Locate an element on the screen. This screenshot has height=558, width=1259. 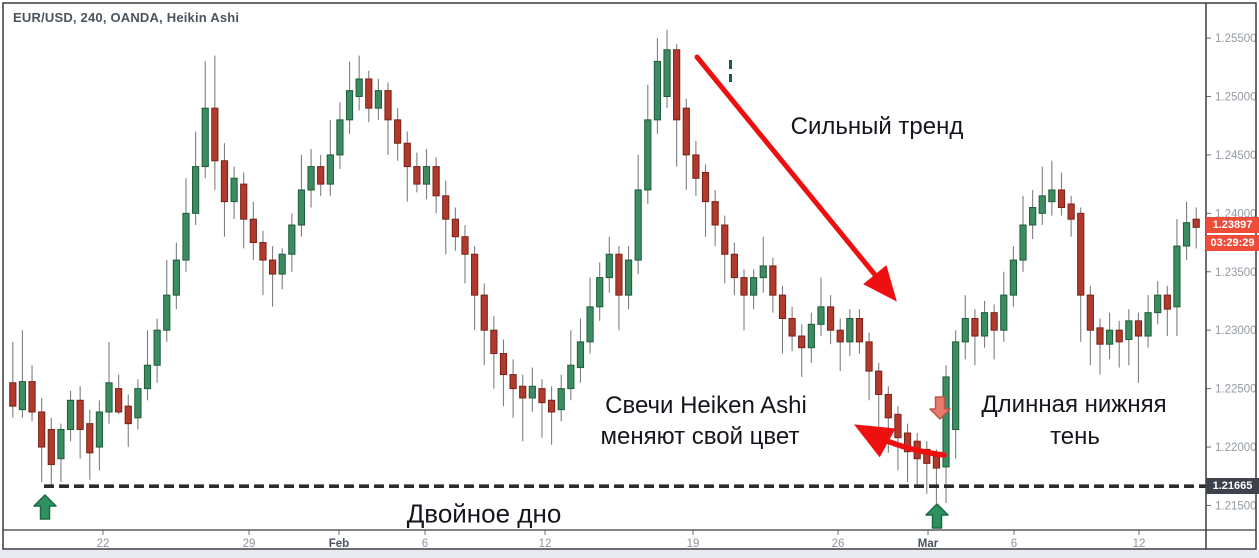
time-tick-label: 19 is located at coordinates (693, 544).